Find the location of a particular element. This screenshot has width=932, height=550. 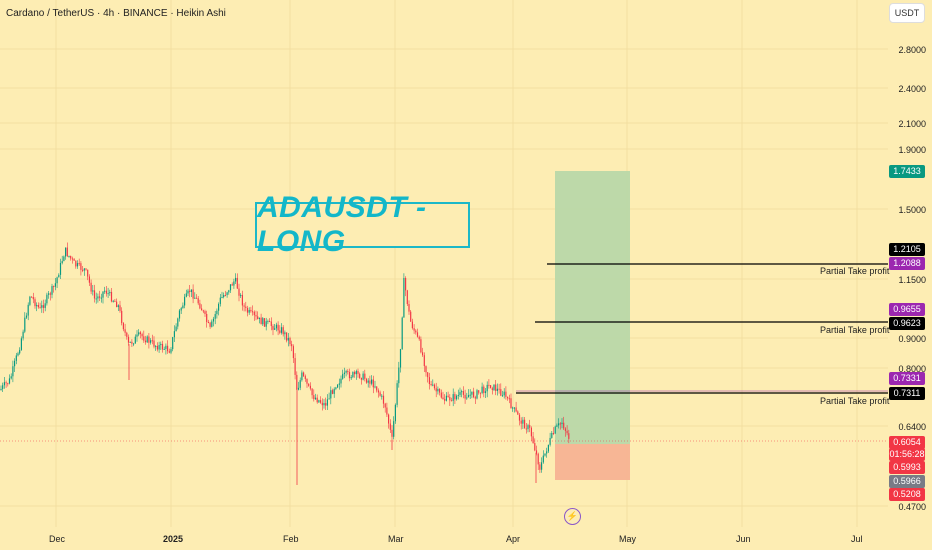

tp3-purple-tag: 0.7331 is located at coordinates (907, 378).